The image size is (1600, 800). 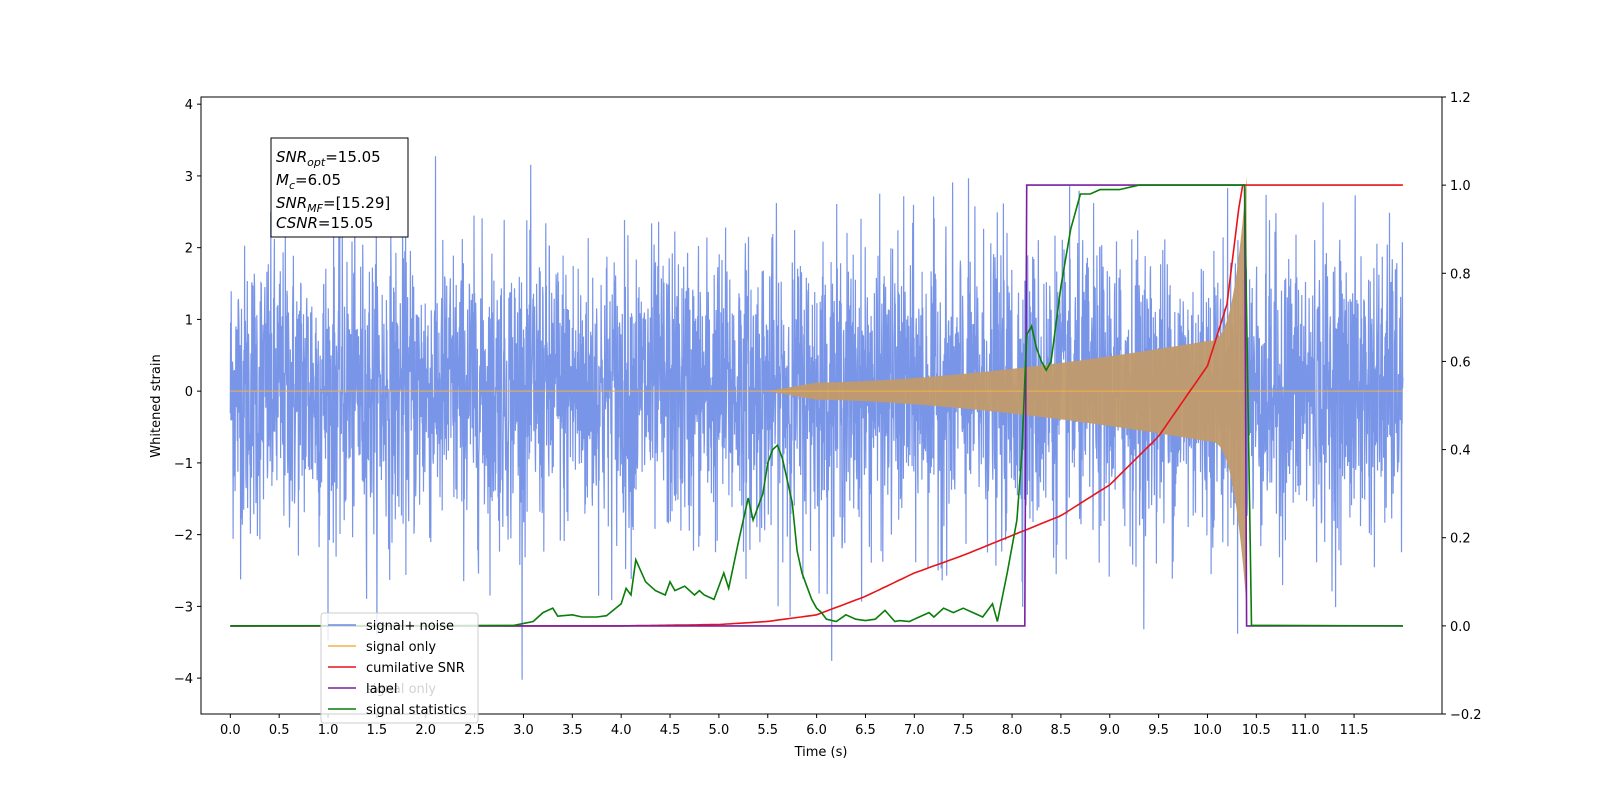 I want to click on x-axis-label: Time (s), so click(x=821, y=752).